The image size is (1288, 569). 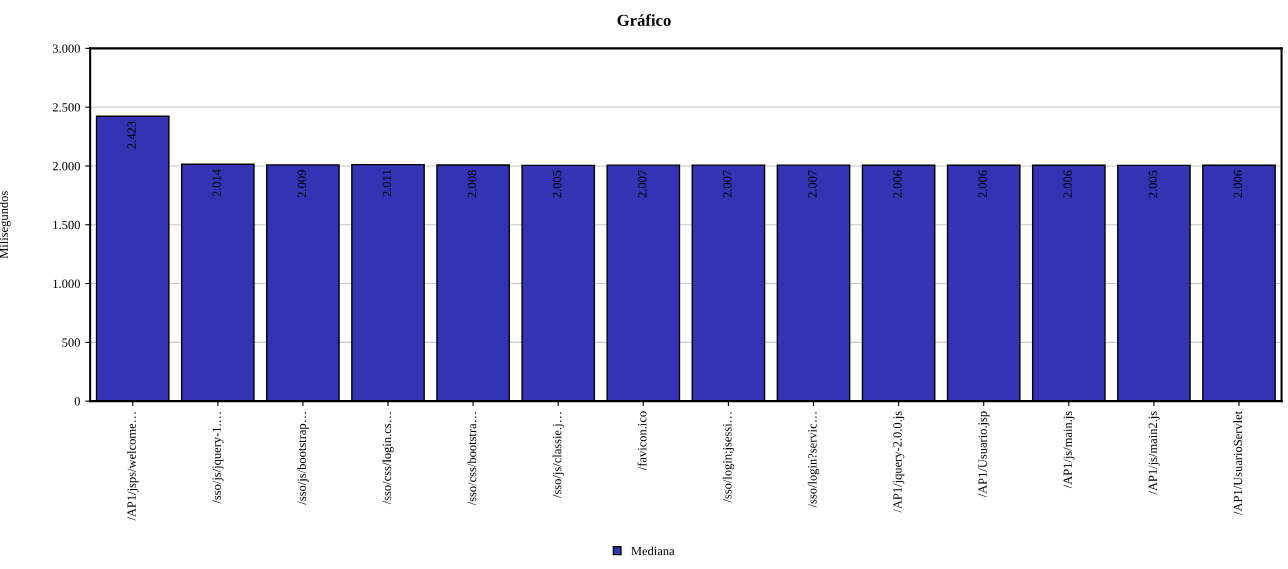 What do you see at coordinates (1069, 450) in the screenshot?
I see `x-tick-label: /AP1/js/main.js` at bounding box center [1069, 450].